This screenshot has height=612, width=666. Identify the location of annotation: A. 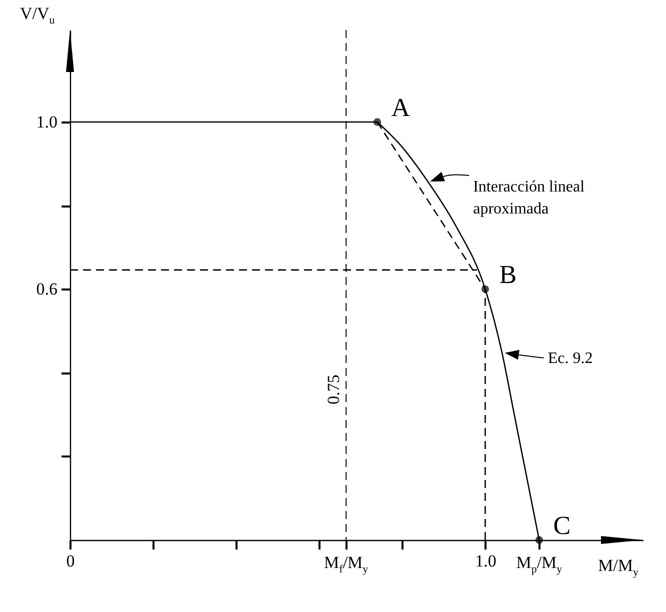
(400, 107).